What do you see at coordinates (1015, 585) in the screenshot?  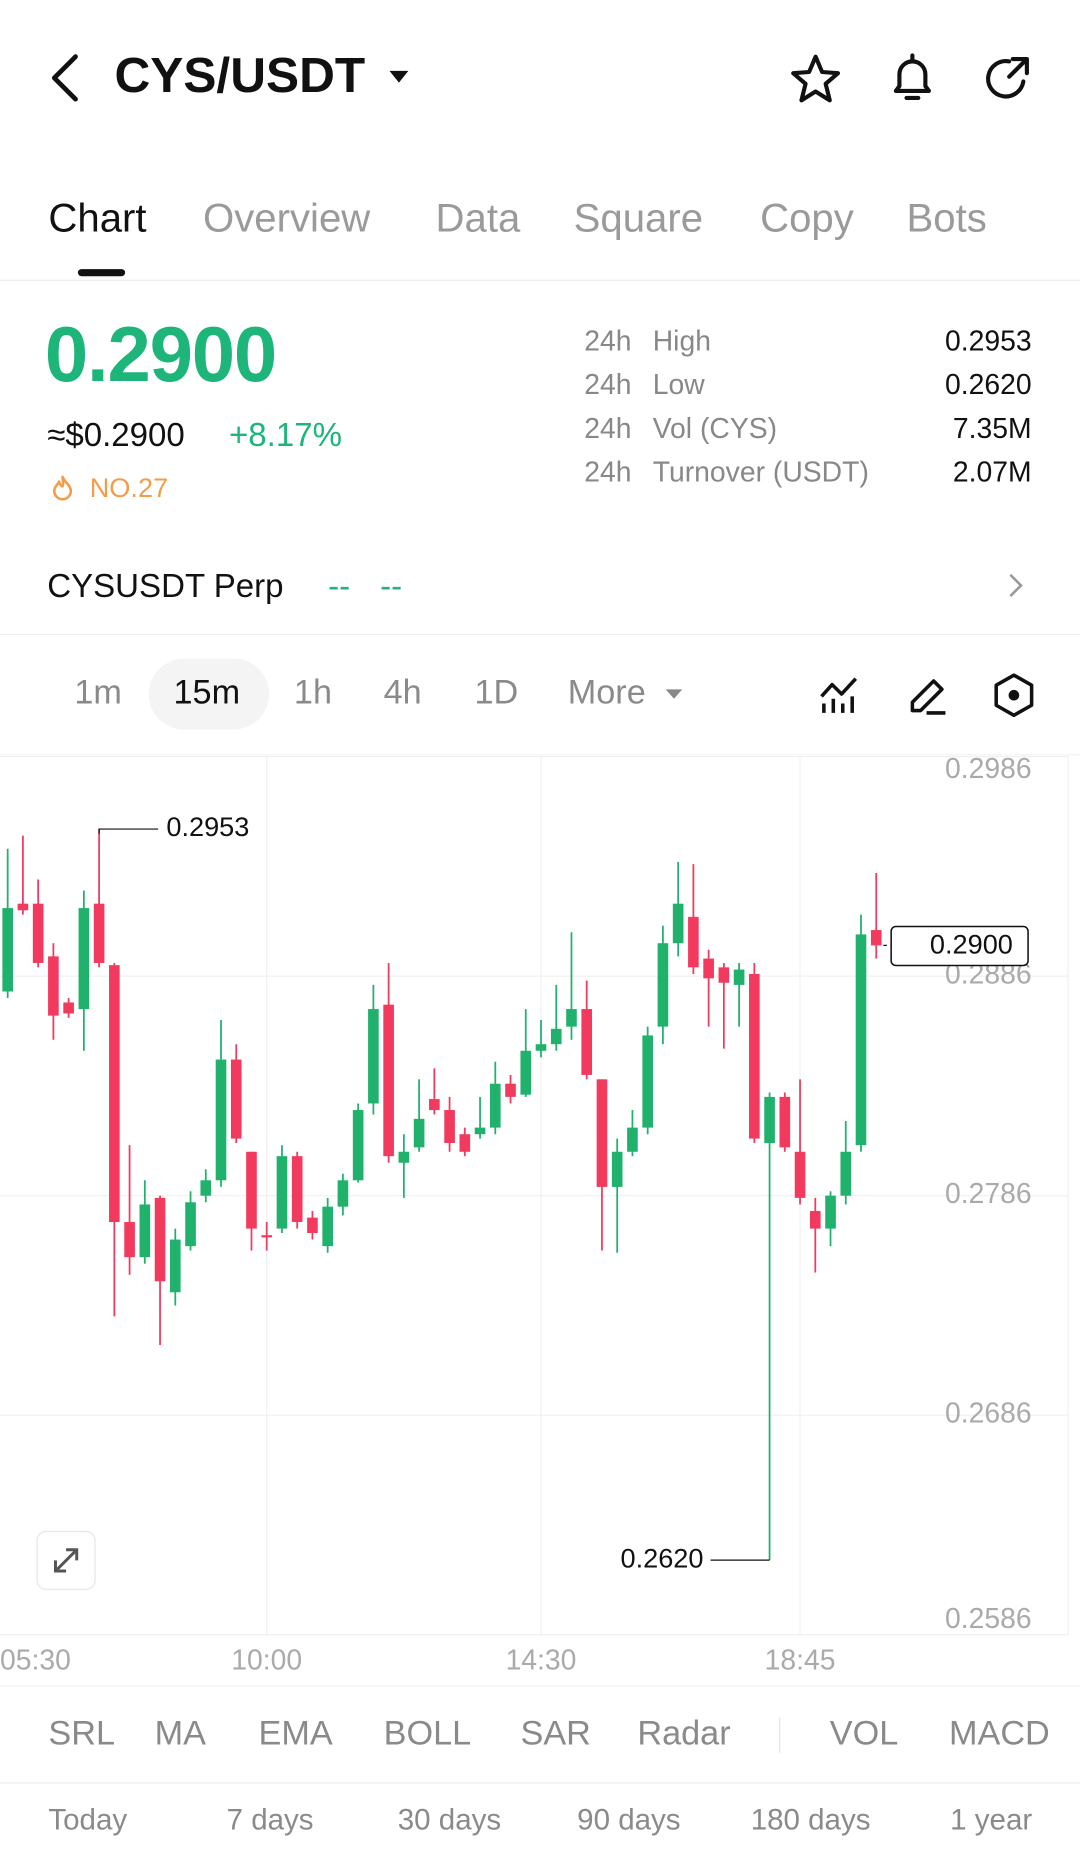 I see `perp-chevron` at bounding box center [1015, 585].